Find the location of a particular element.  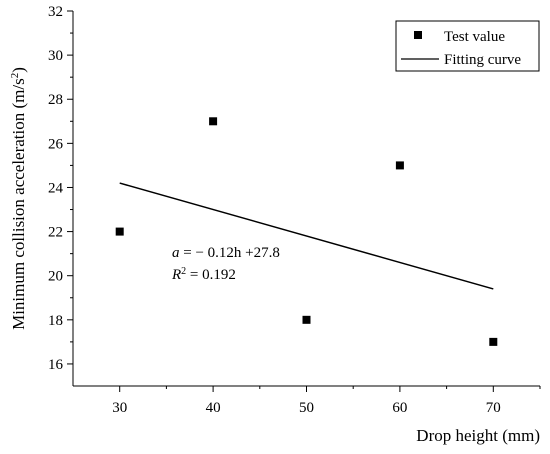

equation-variable: a is located at coordinates (176, 253).